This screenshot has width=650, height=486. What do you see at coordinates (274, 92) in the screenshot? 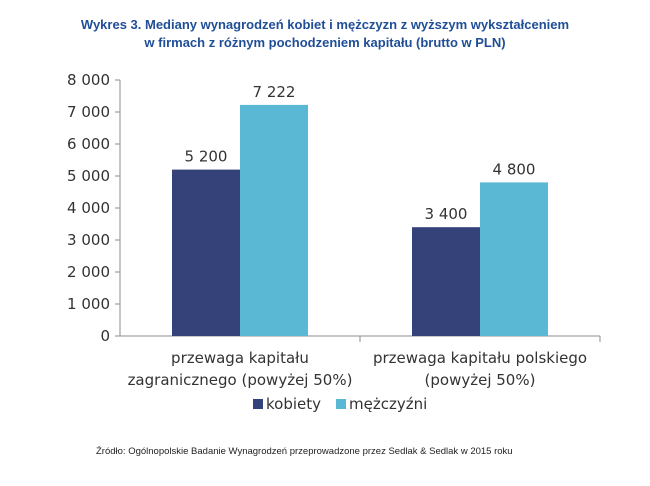
I see `data-label: 7 222` at bounding box center [274, 92].